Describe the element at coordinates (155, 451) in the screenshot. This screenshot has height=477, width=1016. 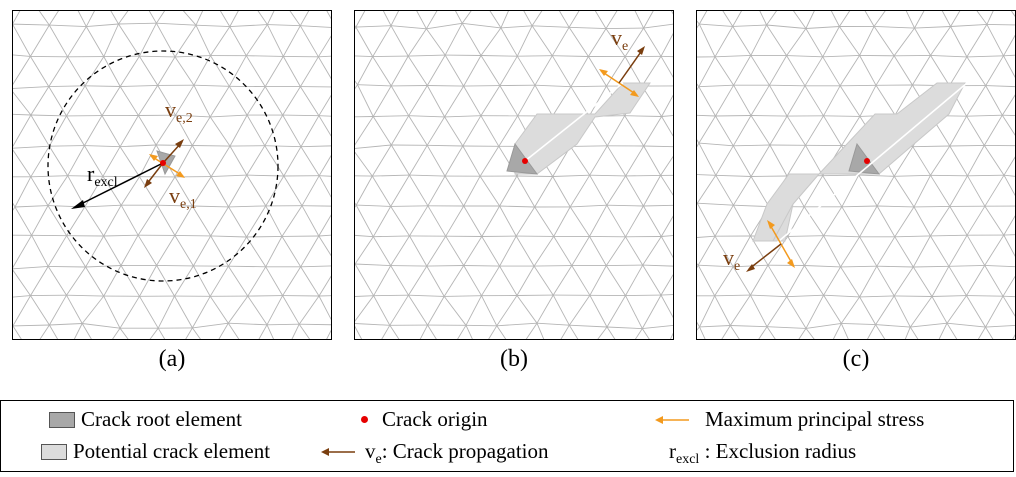
I see `legend-potential-element: Potential crack element` at that location.